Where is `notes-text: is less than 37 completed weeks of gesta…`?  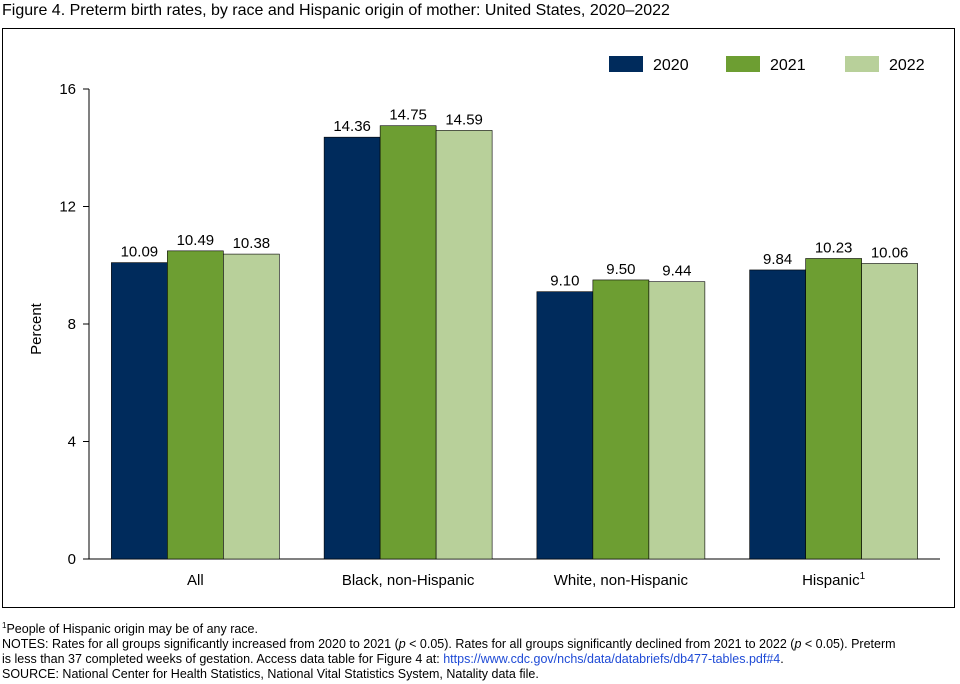
notes-text: is less than 37 completed weeks of gesta… is located at coordinates (223, 659).